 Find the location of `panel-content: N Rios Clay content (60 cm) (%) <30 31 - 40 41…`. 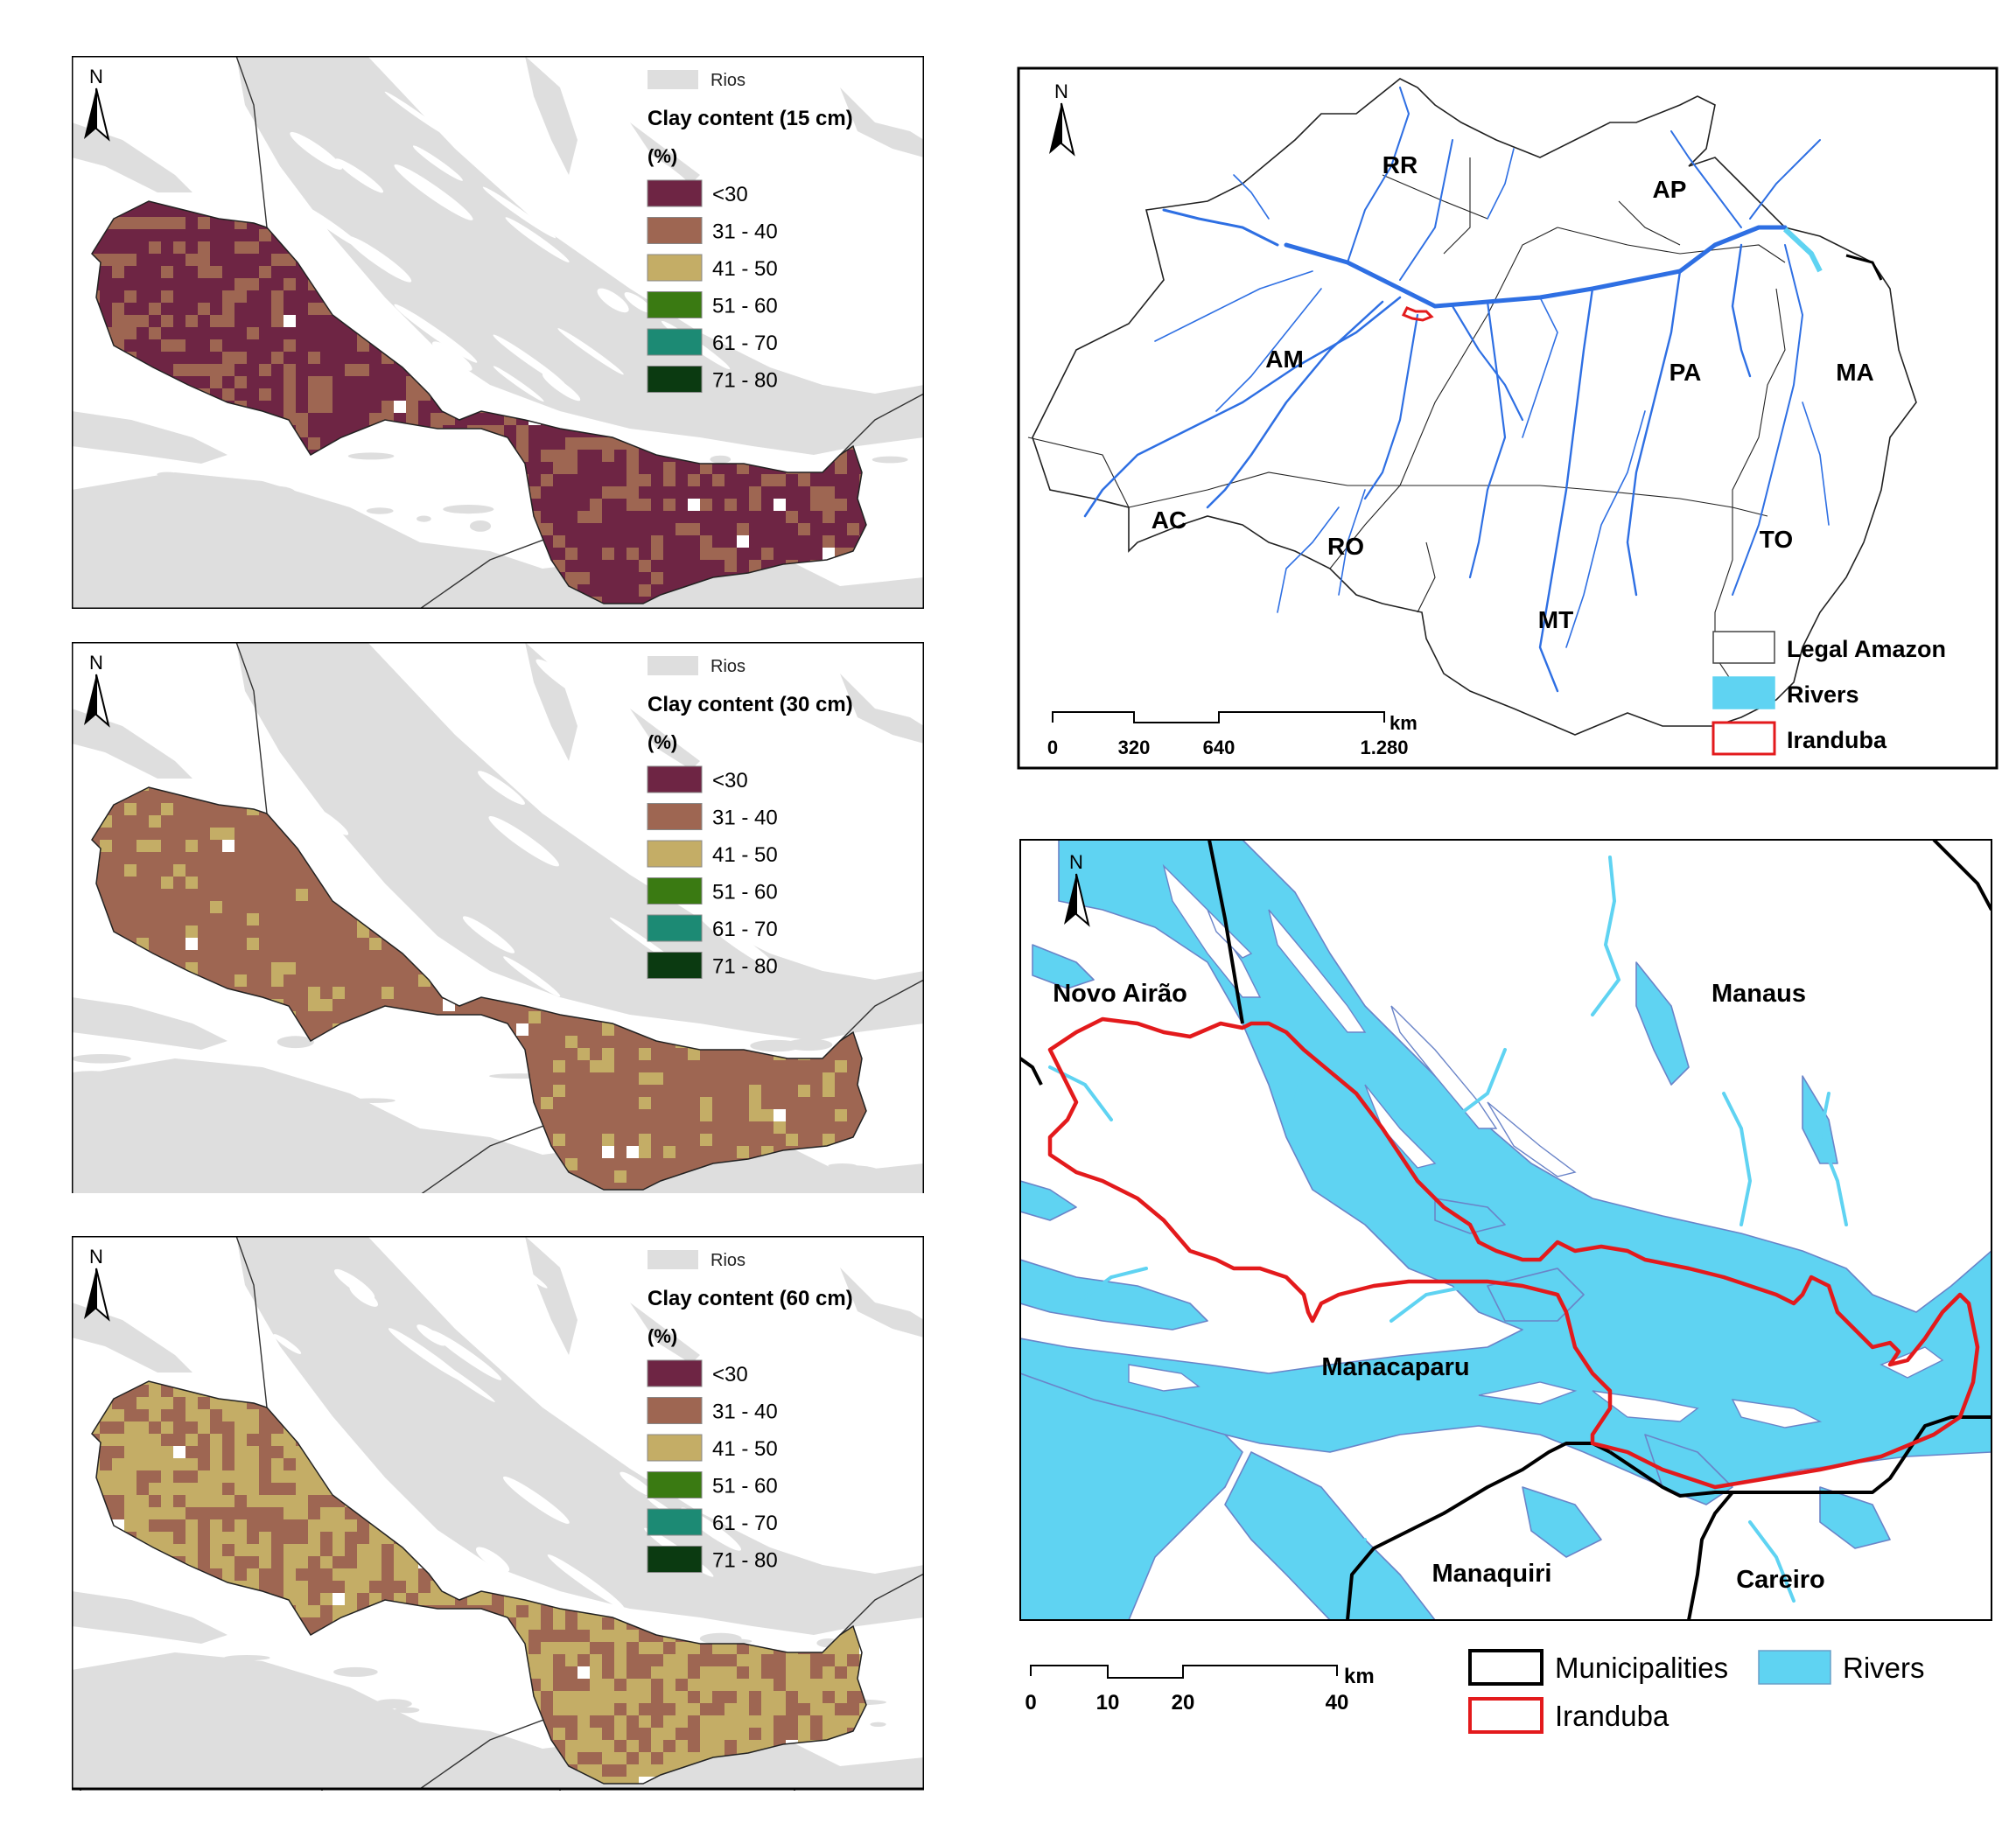

panel-content: N Rios Clay content (60 cm) (%) <30 31 - 40 41… is located at coordinates (498, 1526).